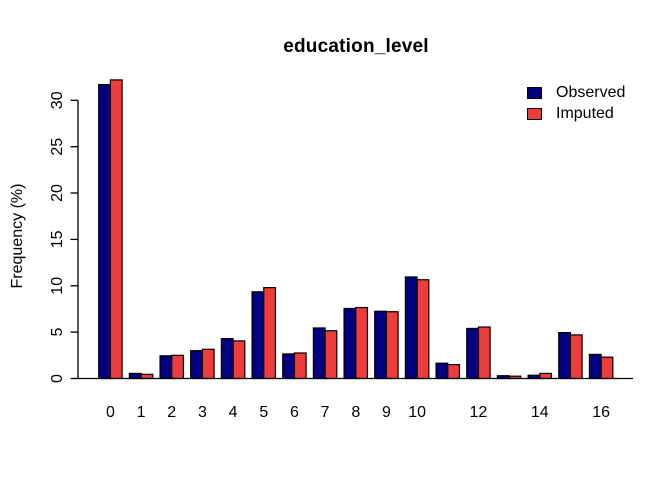 This screenshot has height=480, width=672. Describe the element at coordinates (57, 332) in the screenshot. I see `y-tick-label-5: 5` at that location.